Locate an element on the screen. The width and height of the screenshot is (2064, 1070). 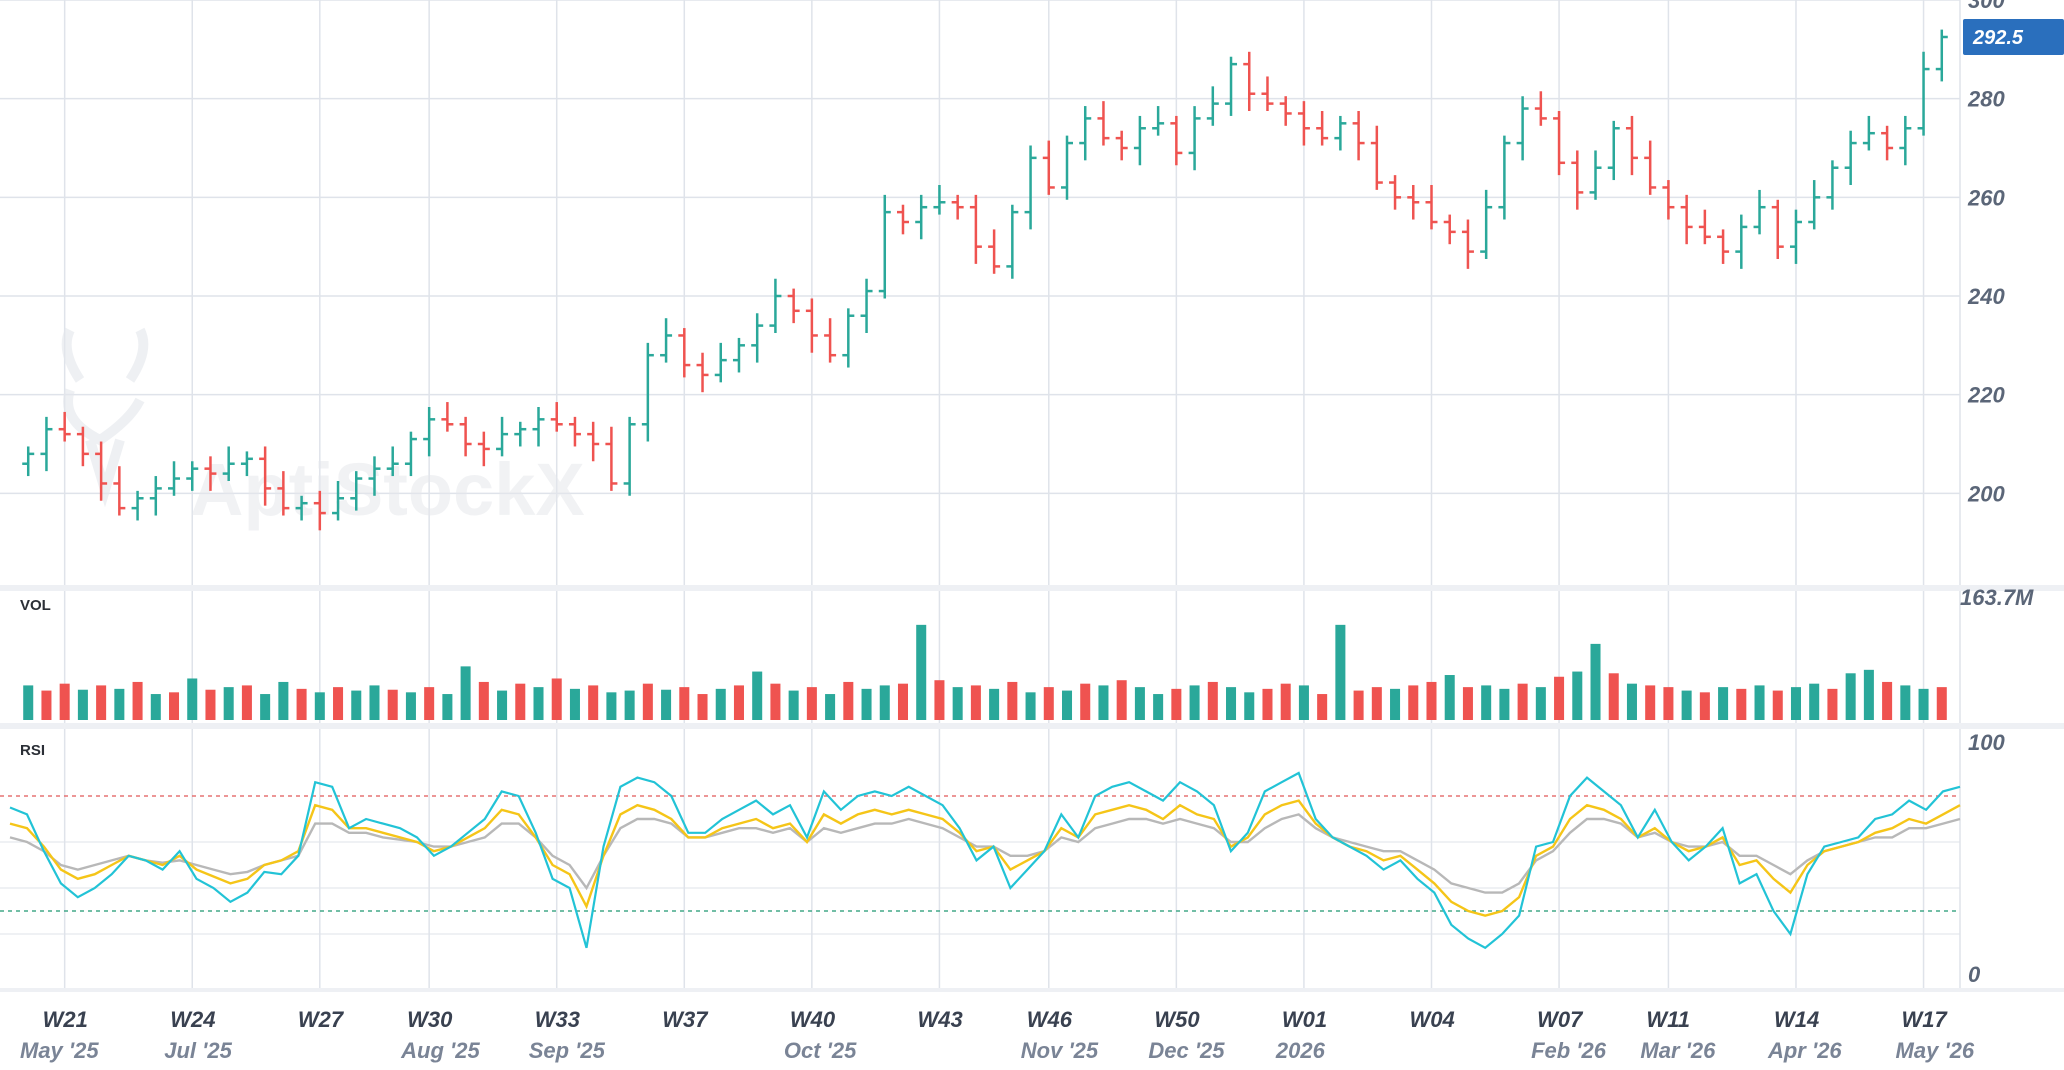
month-tick-label: Aug '25 is located at coordinates (440, 1050).